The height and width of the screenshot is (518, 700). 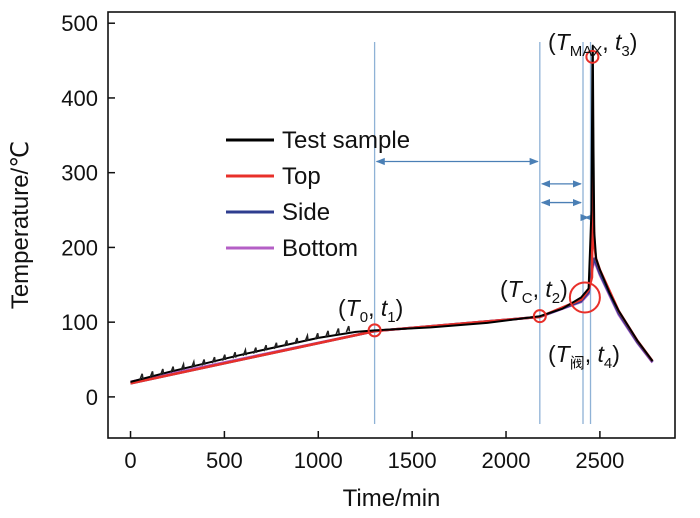 I want to click on legend-label-1: Top, so click(x=301, y=176).